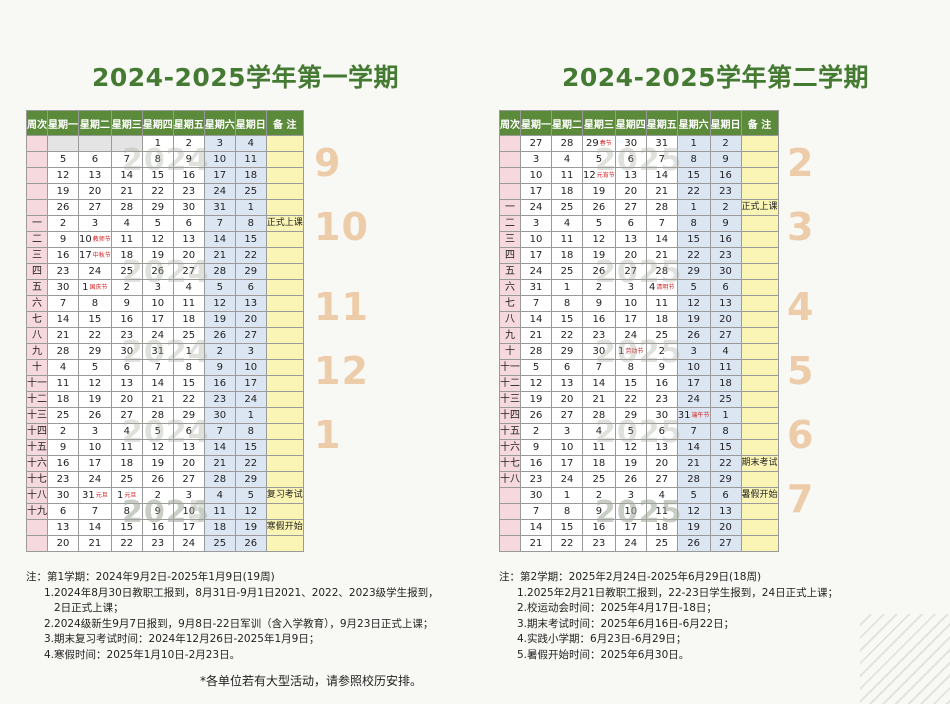  I want to click on cell-text: 十一, so click(37, 383).